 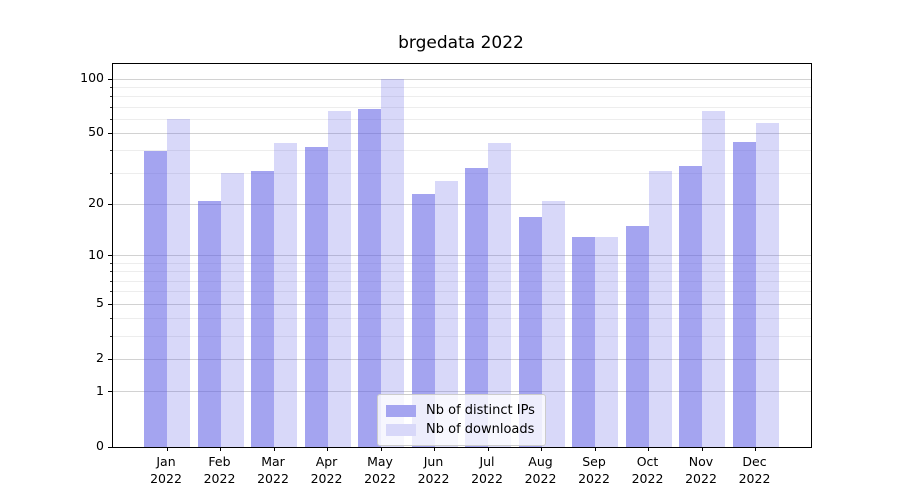 What do you see at coordinates (96, 203) in the screenshot?
I see `y-tick-label: 20` at bounding box center [96, 203].